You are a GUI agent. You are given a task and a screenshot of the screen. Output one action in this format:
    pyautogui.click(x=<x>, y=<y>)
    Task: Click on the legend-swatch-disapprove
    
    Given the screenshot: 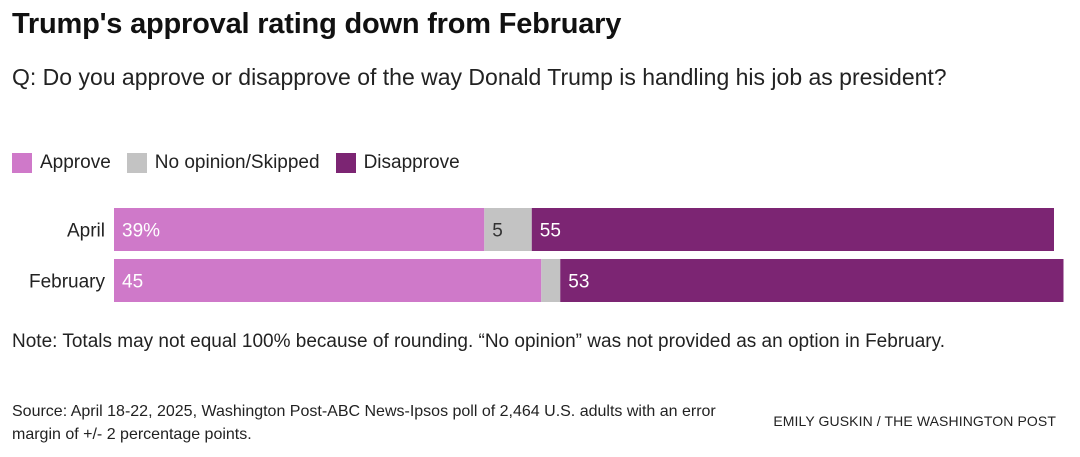 What is the action you would take?
    pyautogui.click(x=345, y=163)
    